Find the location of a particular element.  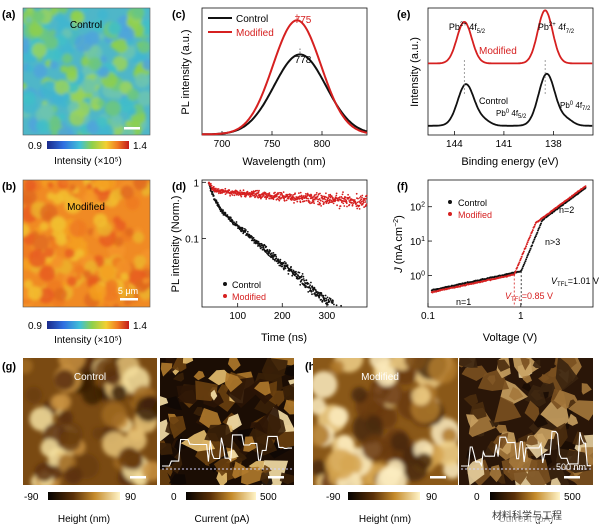

point-f-control is located at coordinates (534, 239).